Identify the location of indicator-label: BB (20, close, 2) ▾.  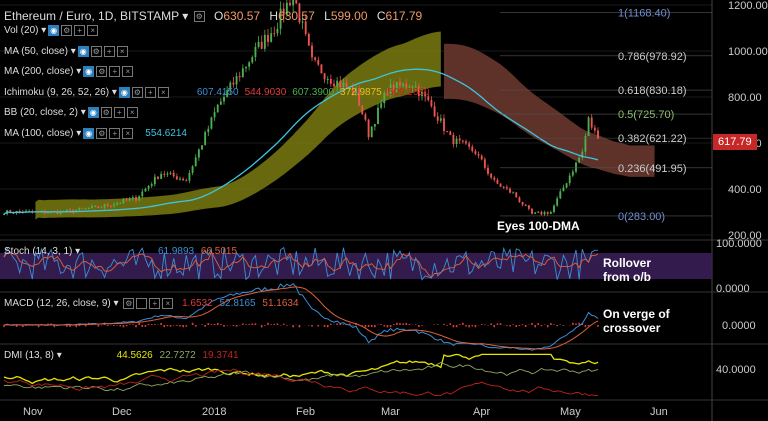
(45, 113).